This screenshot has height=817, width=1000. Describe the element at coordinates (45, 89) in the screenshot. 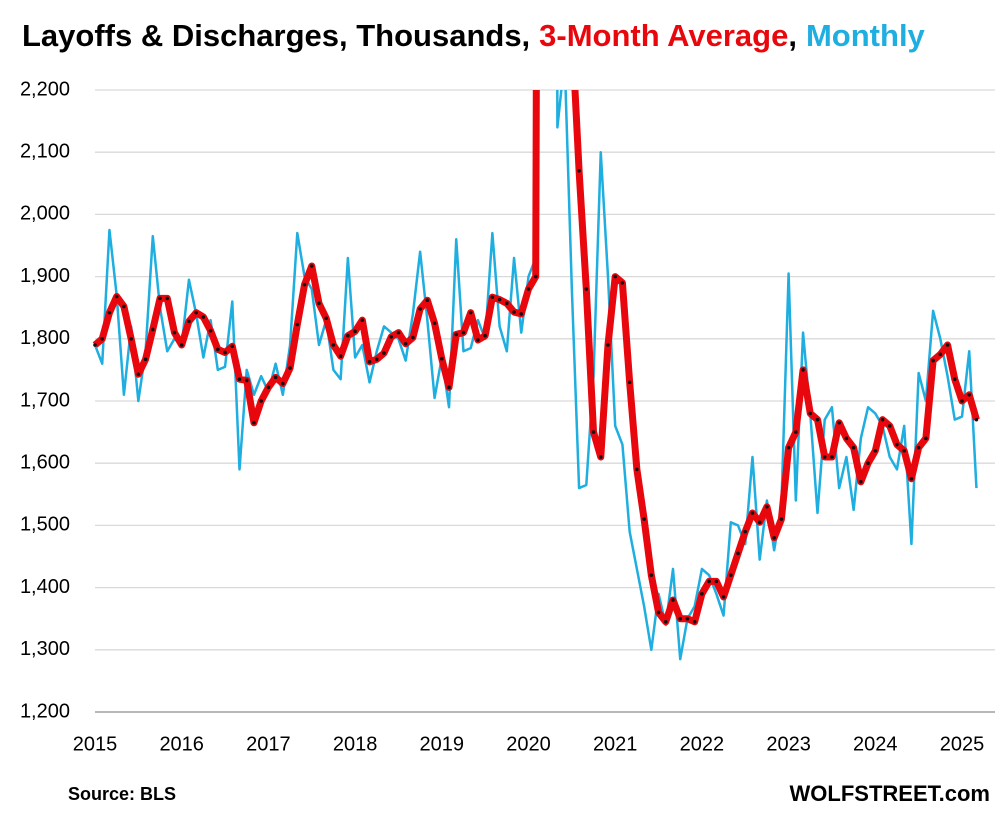

I see `y-tick-label: 2,200` at that location.